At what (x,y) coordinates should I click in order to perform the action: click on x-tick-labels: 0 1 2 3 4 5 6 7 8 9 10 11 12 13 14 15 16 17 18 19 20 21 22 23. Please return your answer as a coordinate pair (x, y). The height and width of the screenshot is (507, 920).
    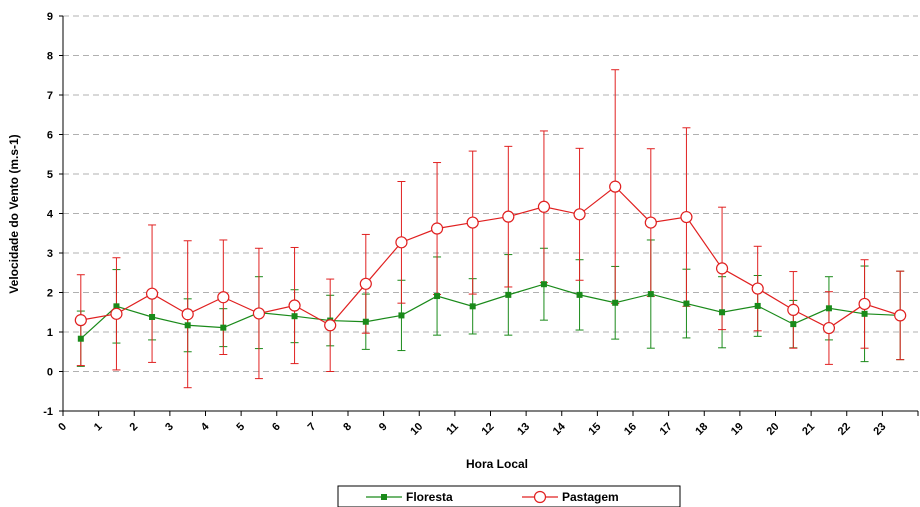
    Looking at the image, I should click on (472, 429).